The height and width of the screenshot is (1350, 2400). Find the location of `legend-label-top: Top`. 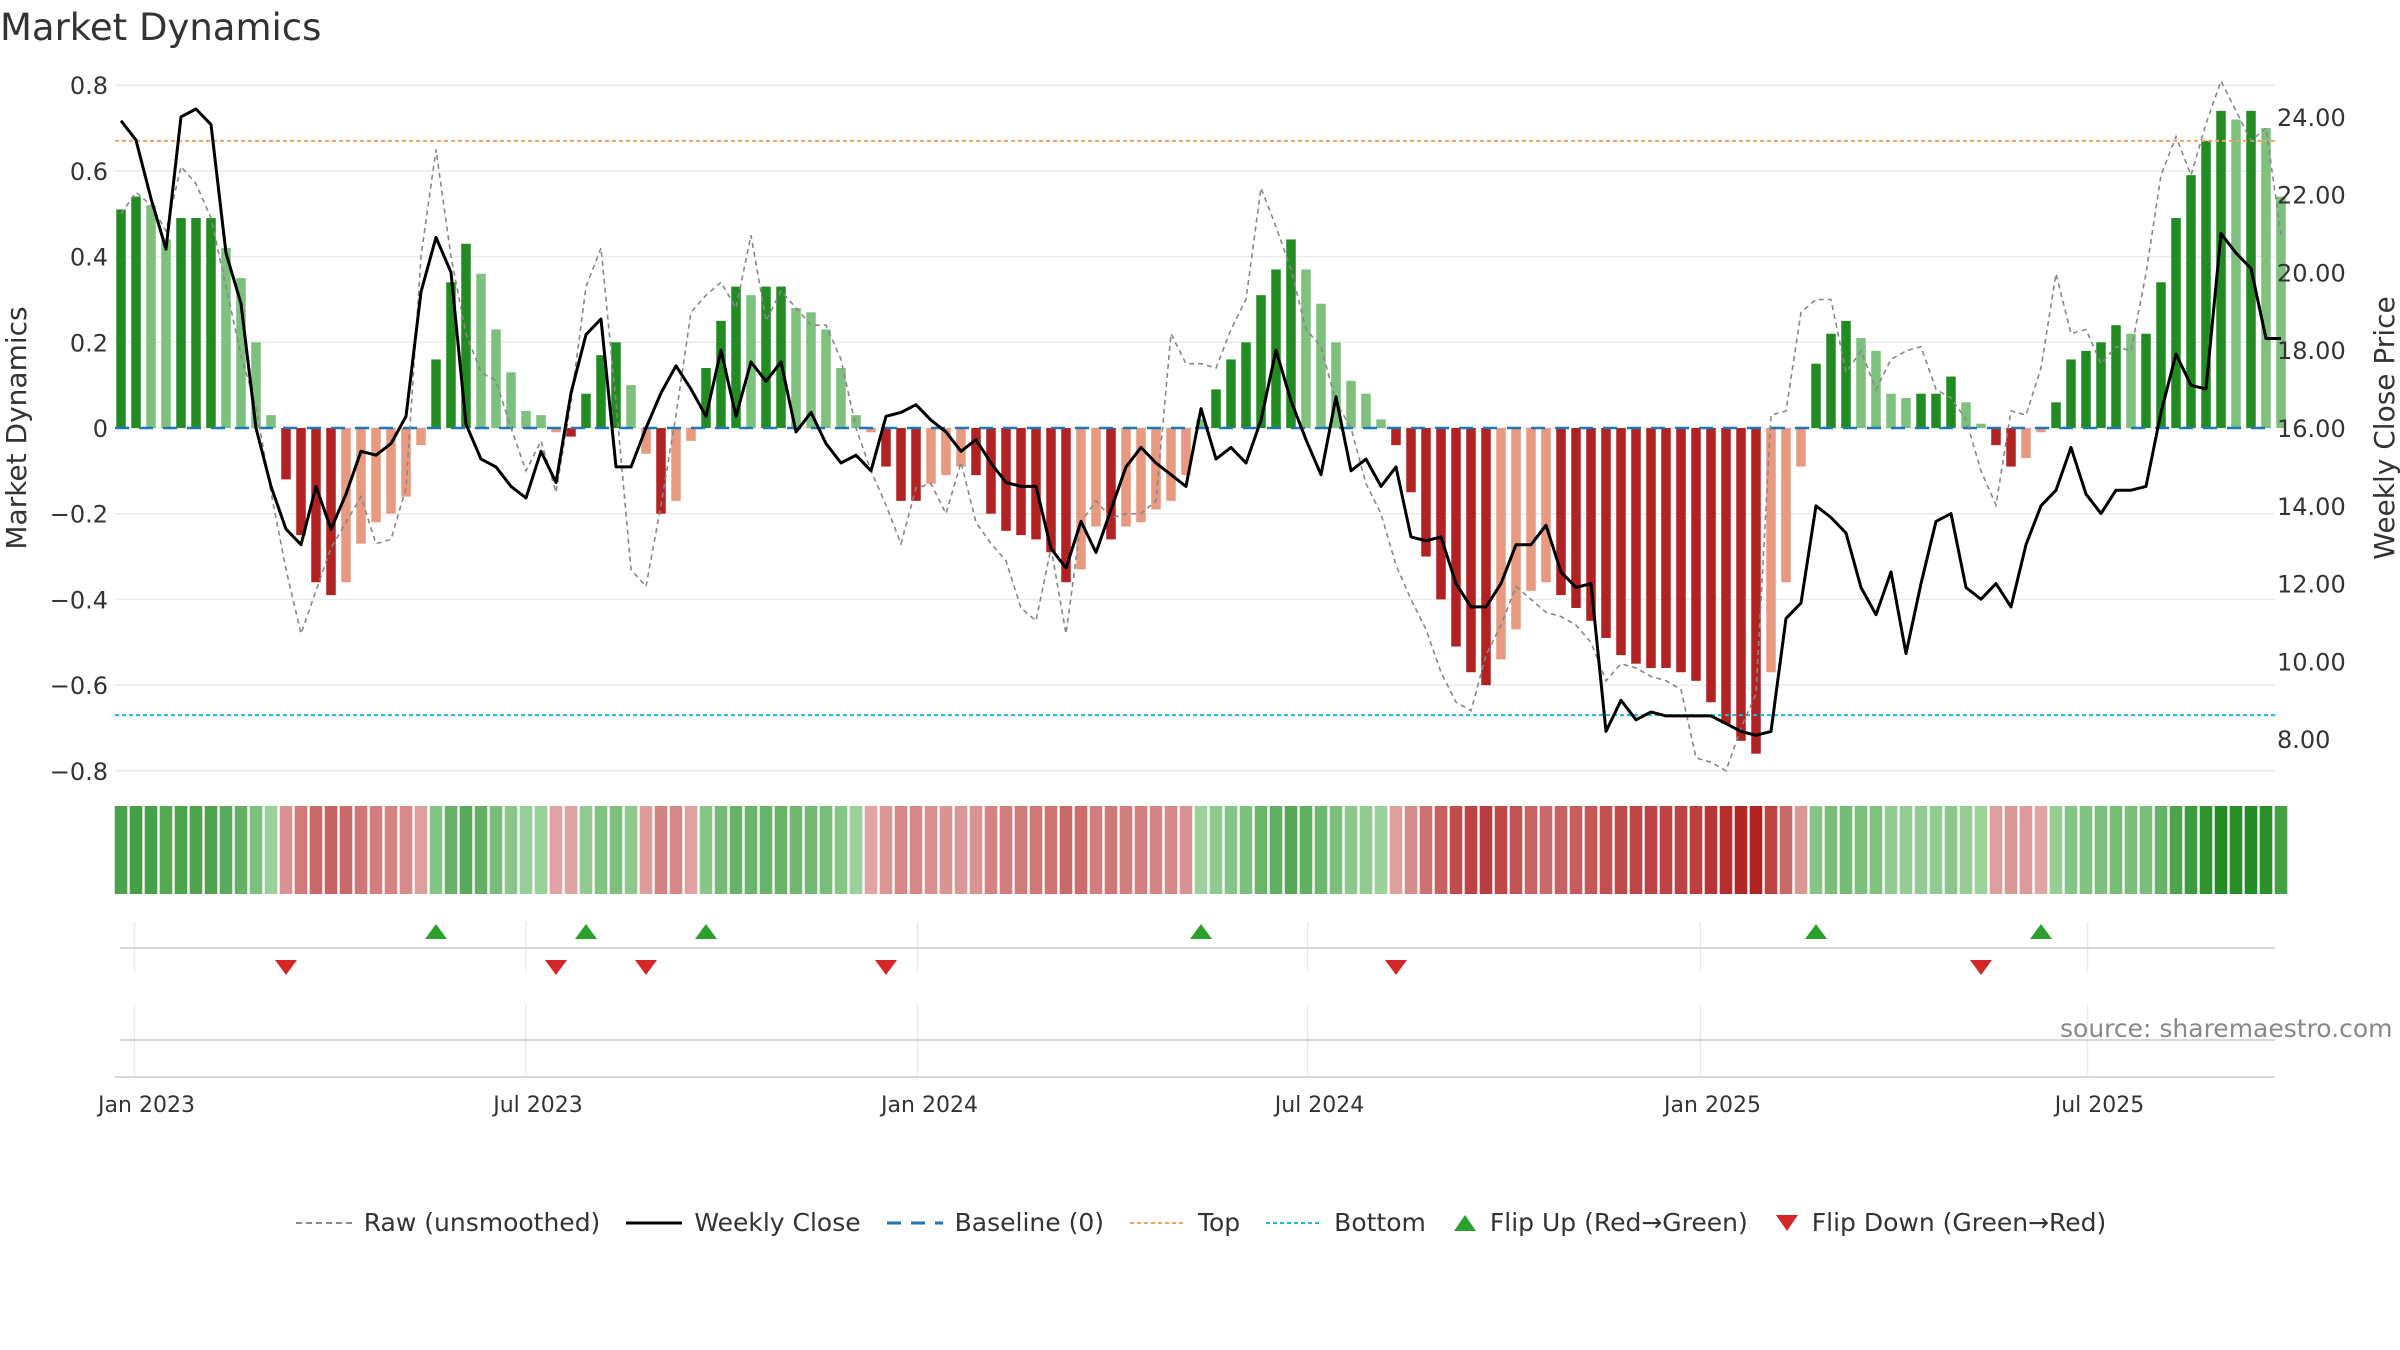

legend-label-top: Top is located at coordinates (1219, 1222).